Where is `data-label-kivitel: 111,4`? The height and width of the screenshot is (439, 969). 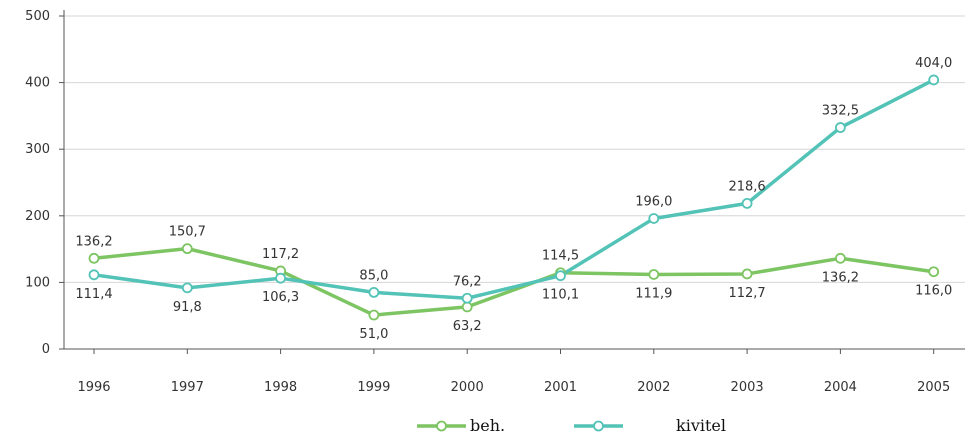
data-label-kivitel: 111,4 is located at coordinates (93, 294).